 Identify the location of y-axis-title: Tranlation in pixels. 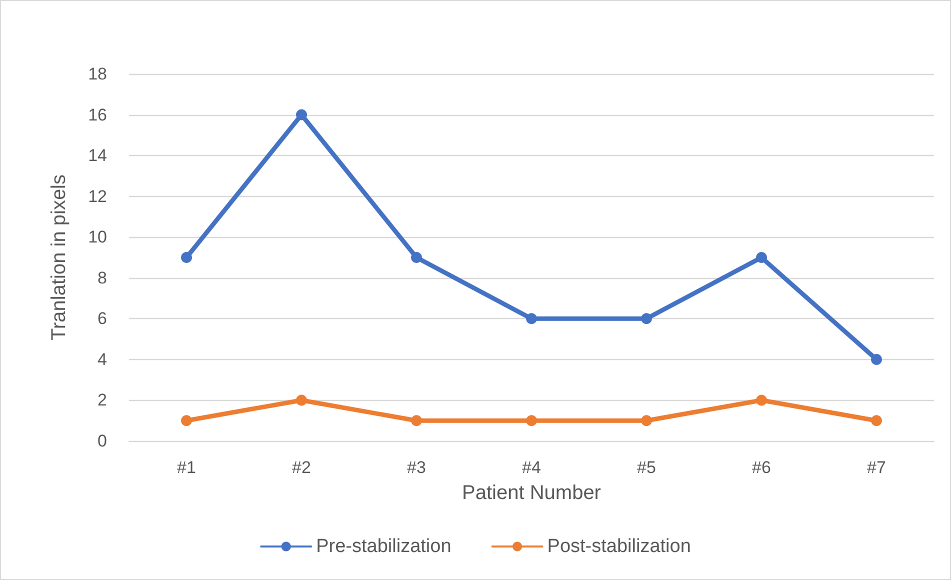
(59, 257).